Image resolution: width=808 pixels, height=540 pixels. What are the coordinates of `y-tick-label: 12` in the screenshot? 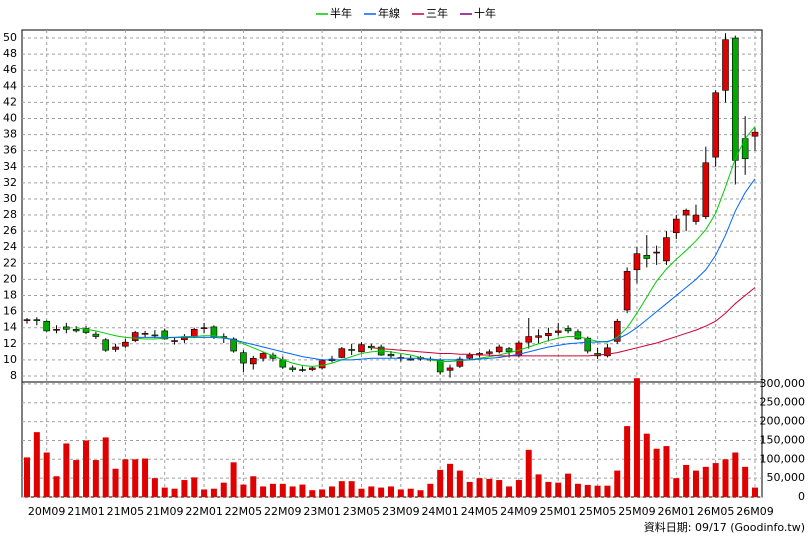 It's located at (10, 343).